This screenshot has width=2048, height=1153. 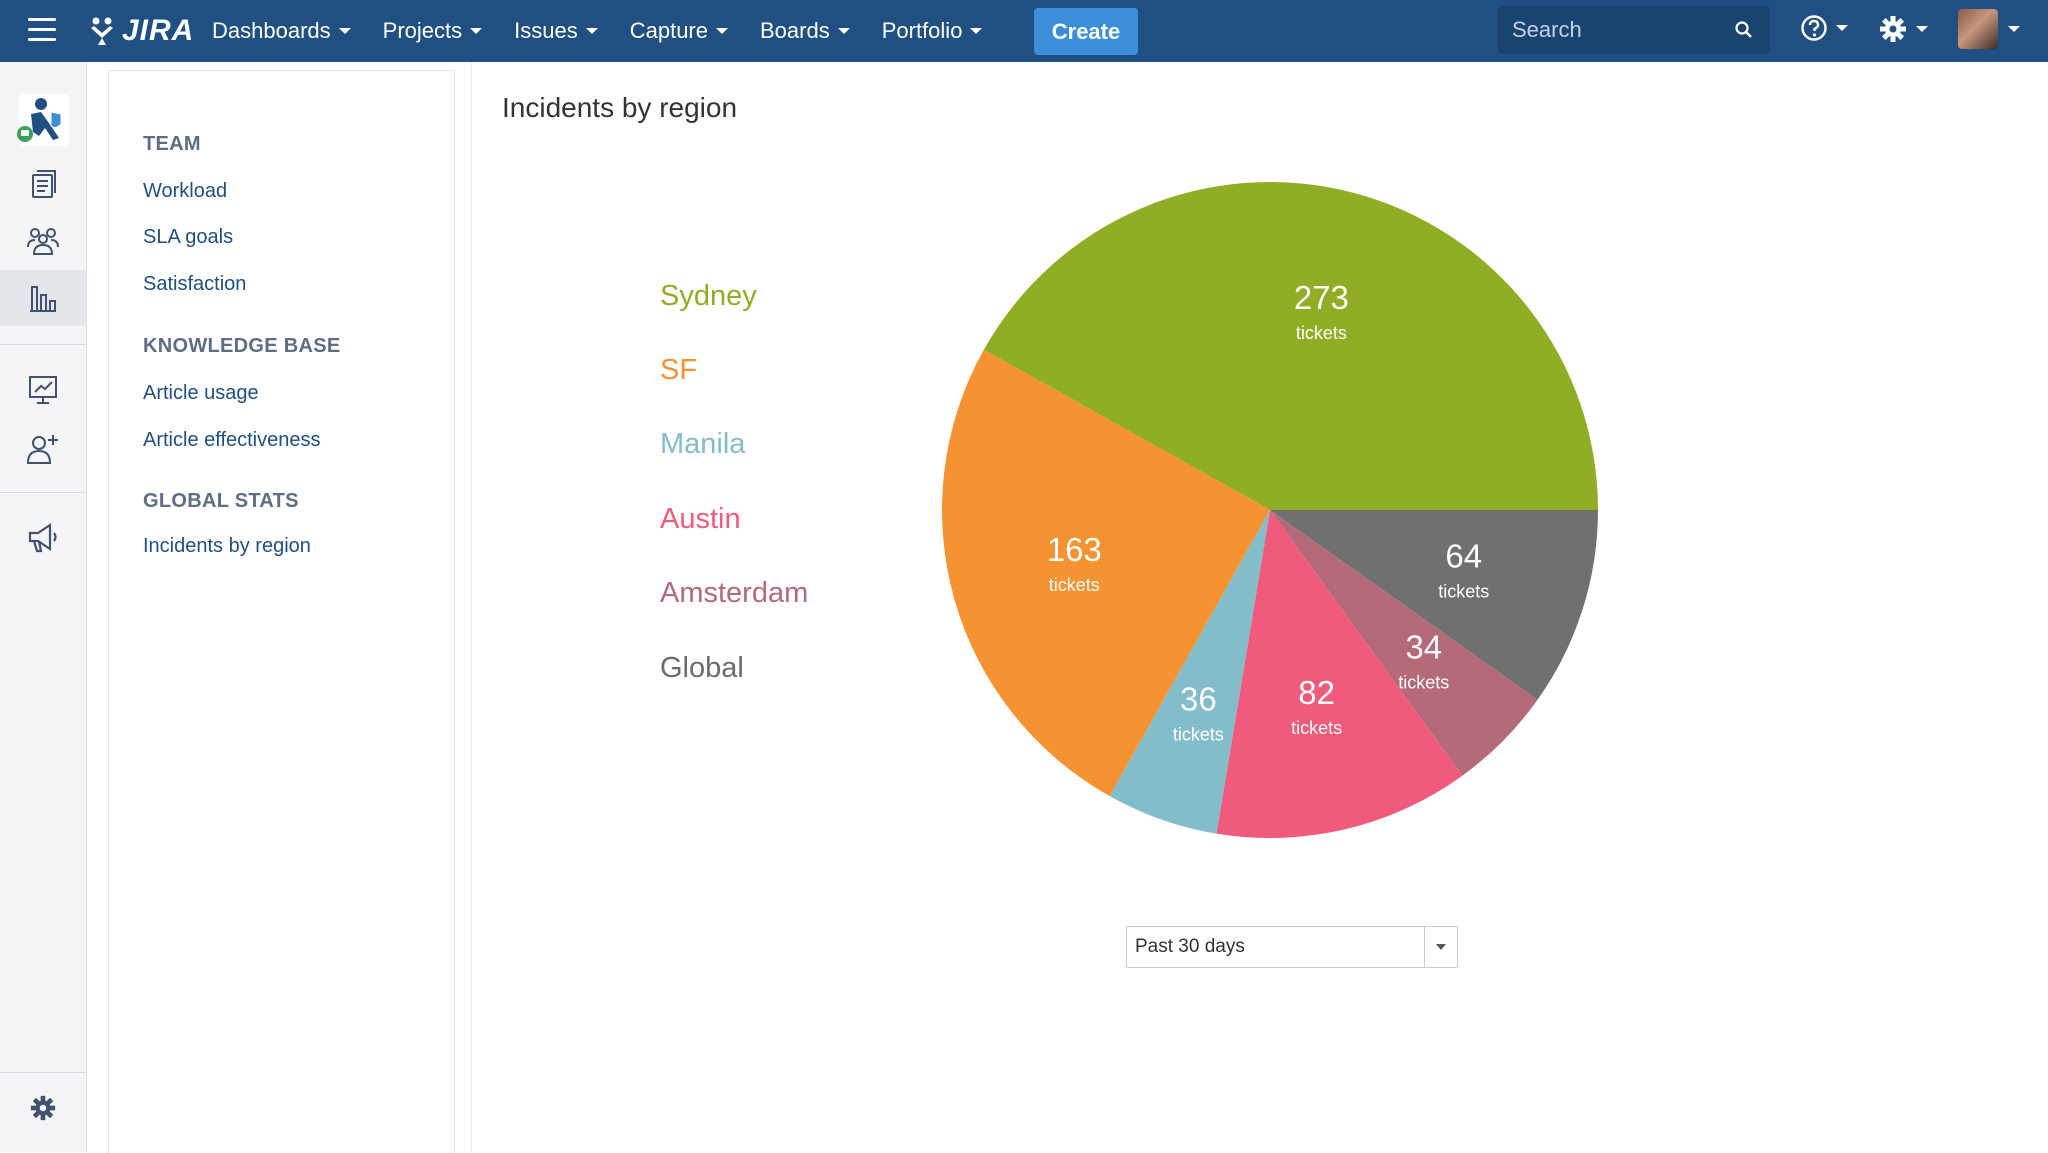 What do you see at coordinates (734, 593) in the screenshot?
I see `legend-item-amsterdam: Amsterdam` at bounding box center [734, 593].